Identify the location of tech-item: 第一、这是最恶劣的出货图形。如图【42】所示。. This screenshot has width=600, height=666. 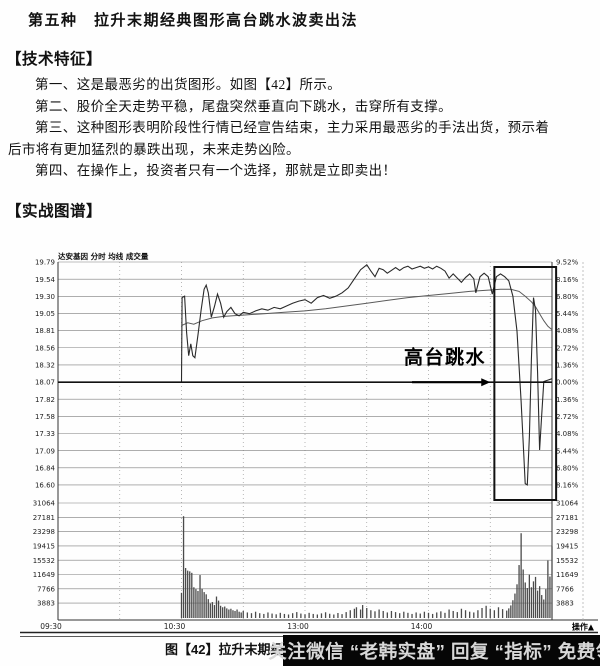
(188, 84).